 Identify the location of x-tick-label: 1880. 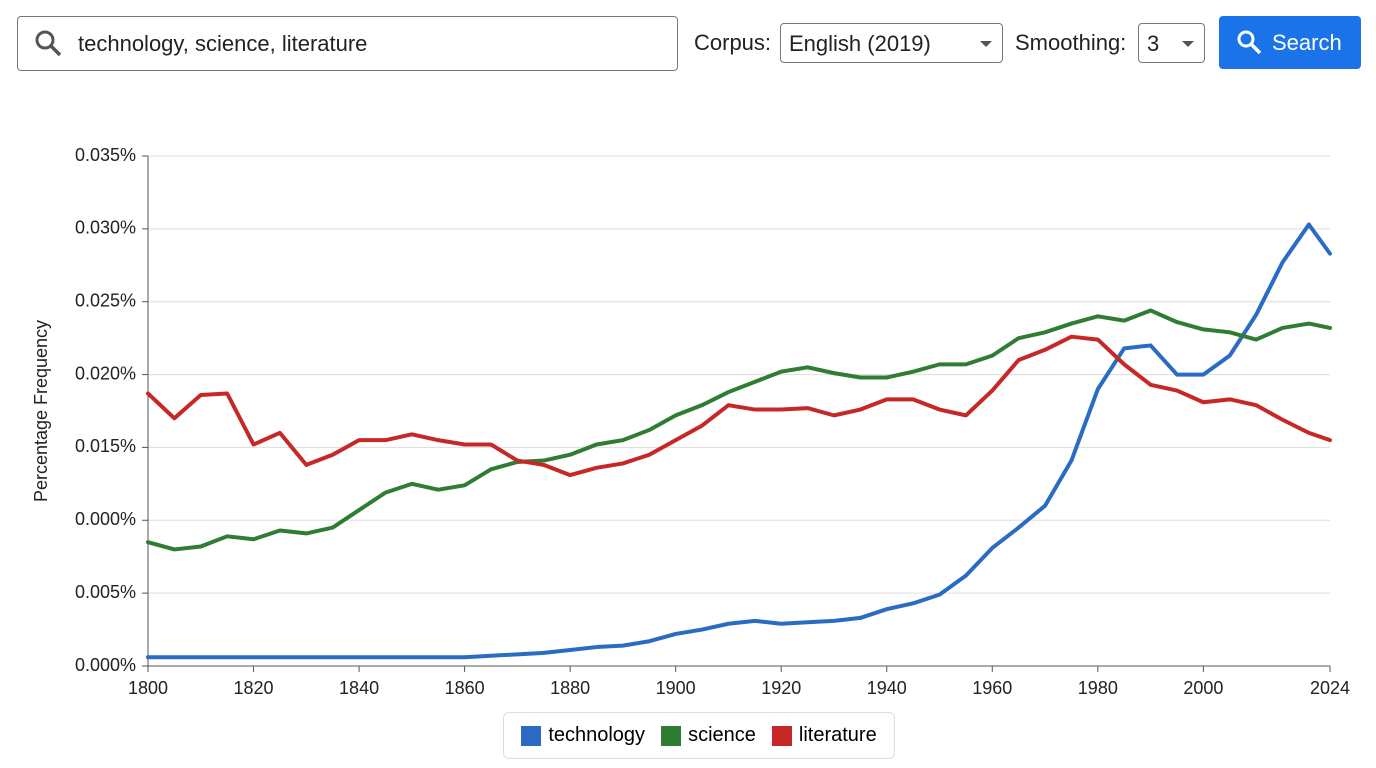
(570, 688).